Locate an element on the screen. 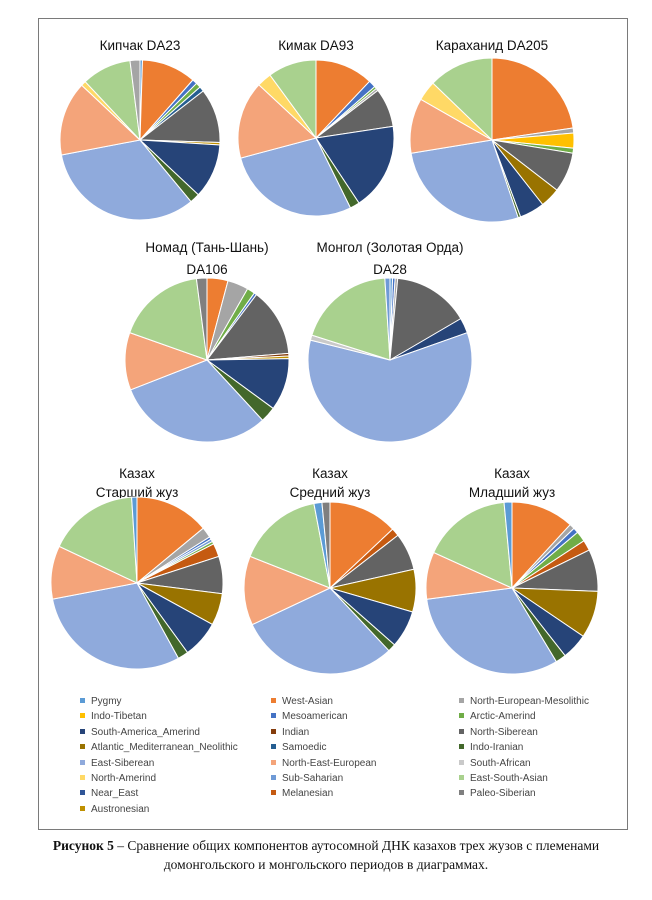 This screenshot has height=900, width=652. legend-item: Pygmy is located at coordinates (101, 702).